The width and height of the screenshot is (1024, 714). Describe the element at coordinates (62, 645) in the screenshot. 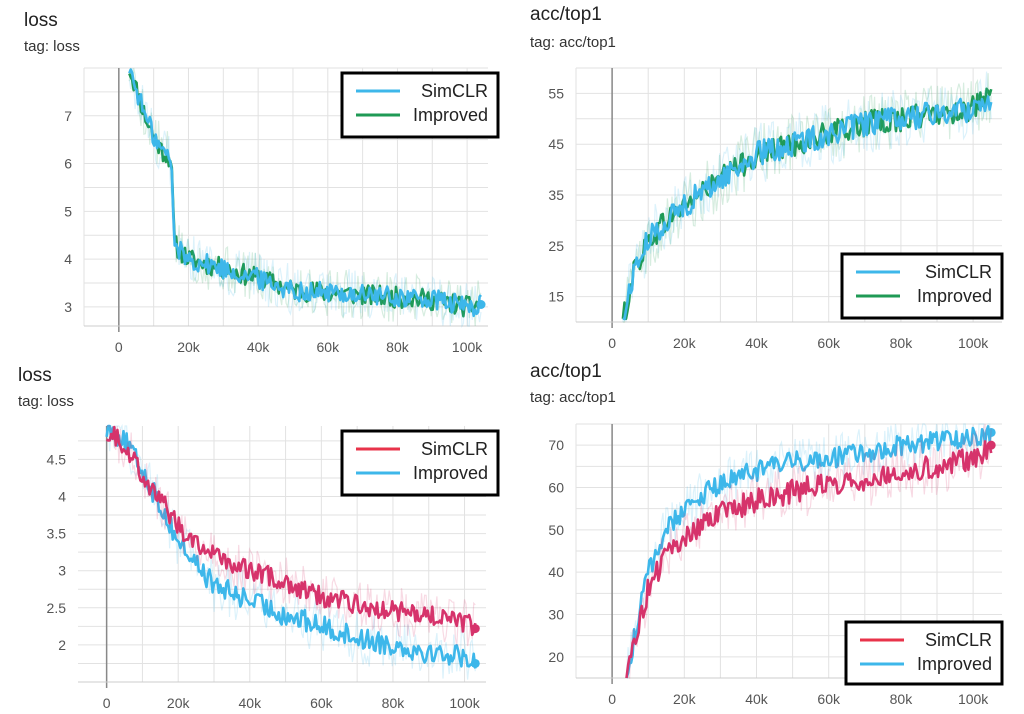

I see `y-tick-label: 2` at that location.